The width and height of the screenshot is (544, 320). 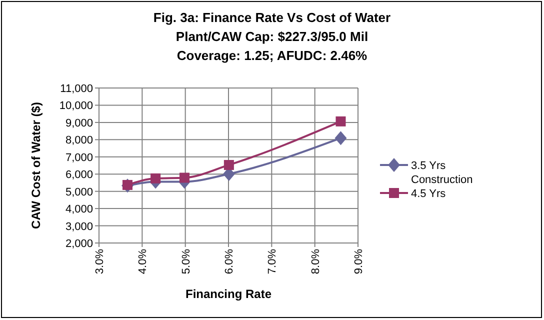 I want to click on y-tick-label: 9,000, so click(x=79, y=123).